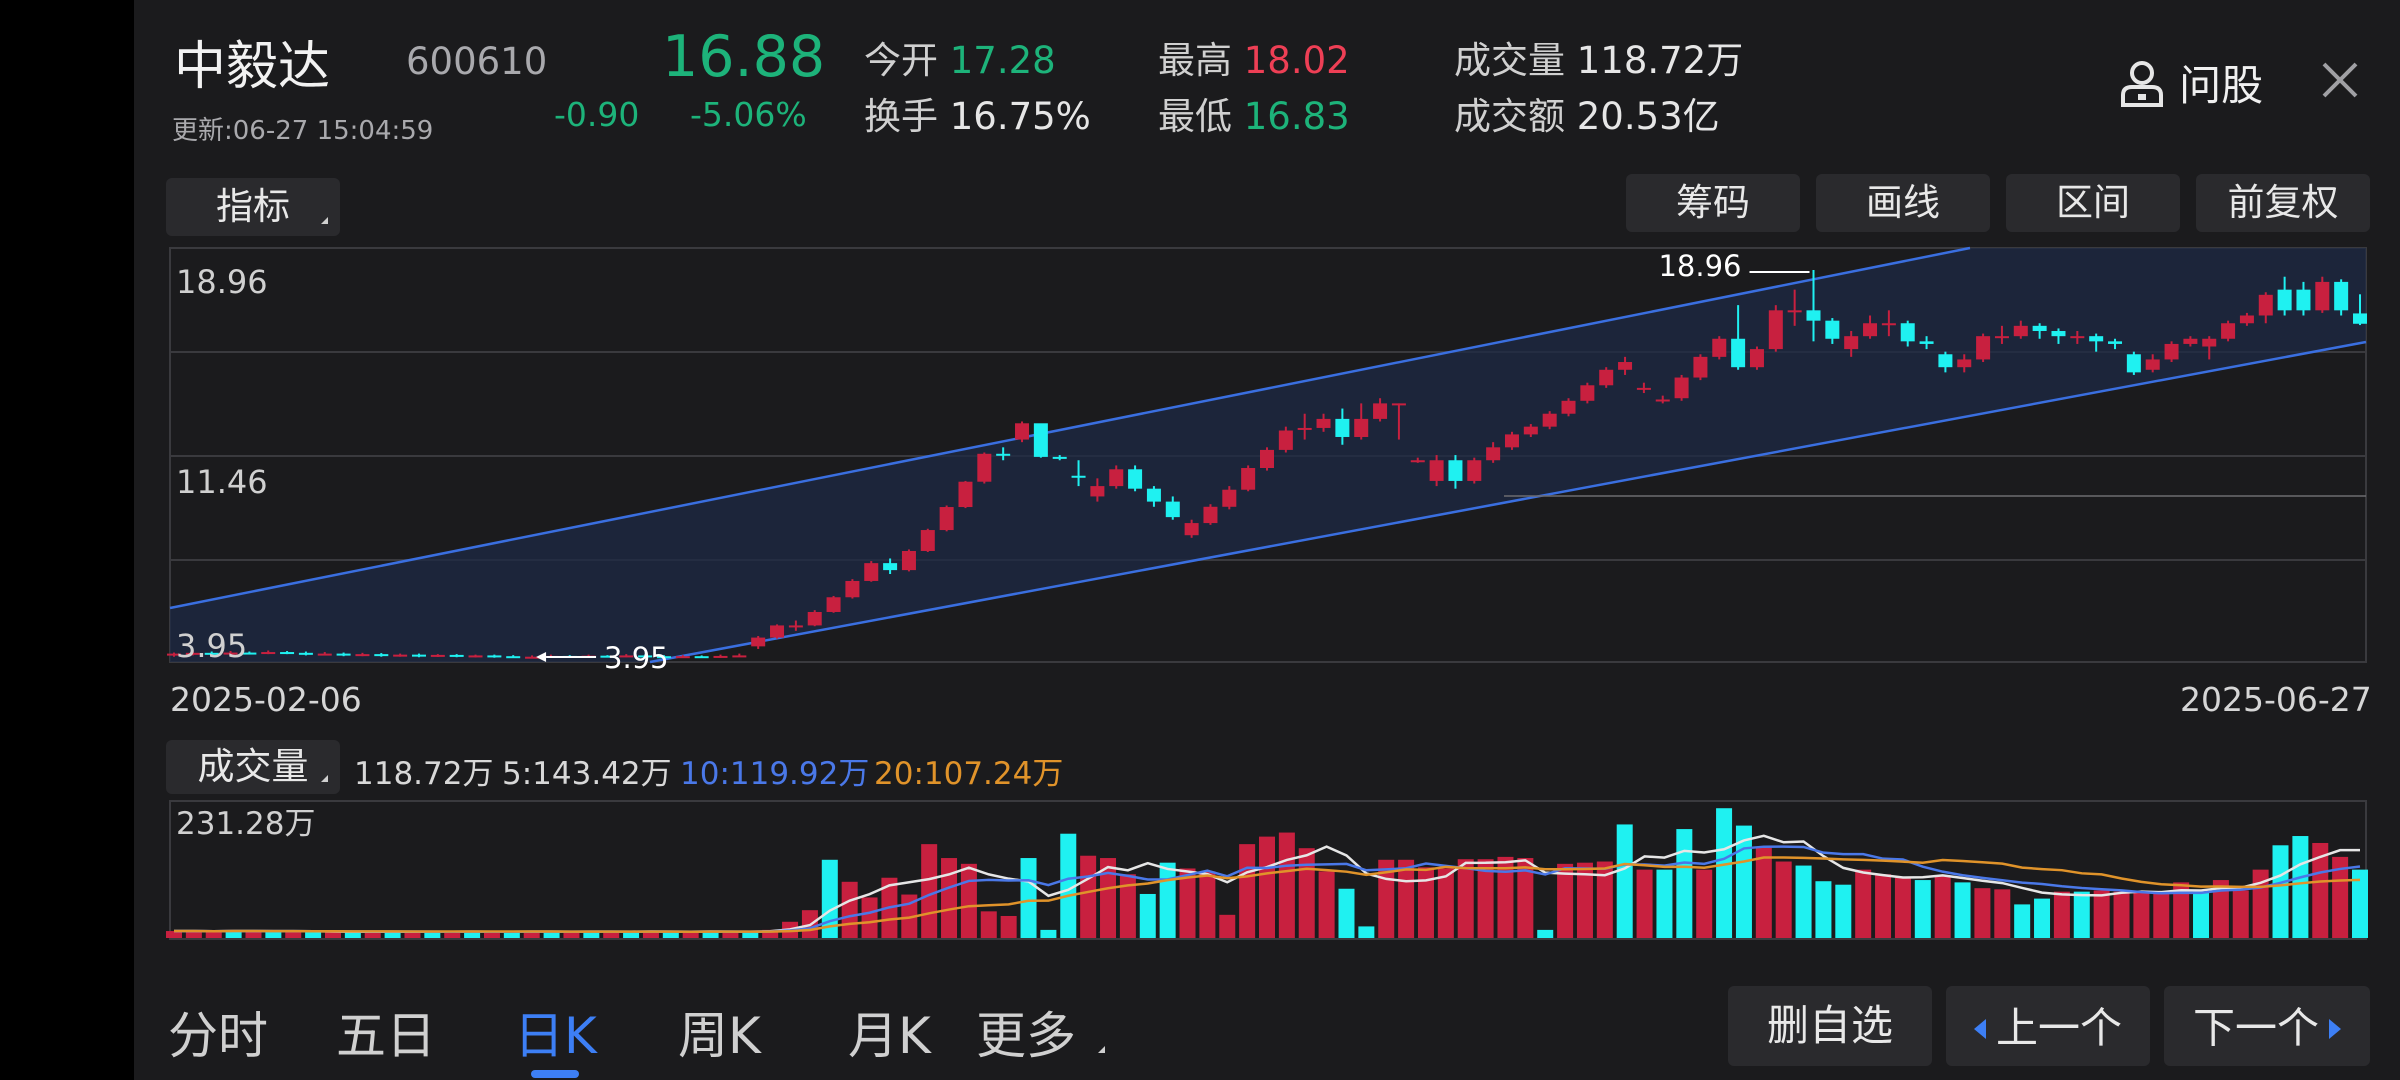  What do you see at coordinates (2048, 1026) in the screenshot?
I see `prev-stock-button: 上一个` at bounding box center [2048, 1026].